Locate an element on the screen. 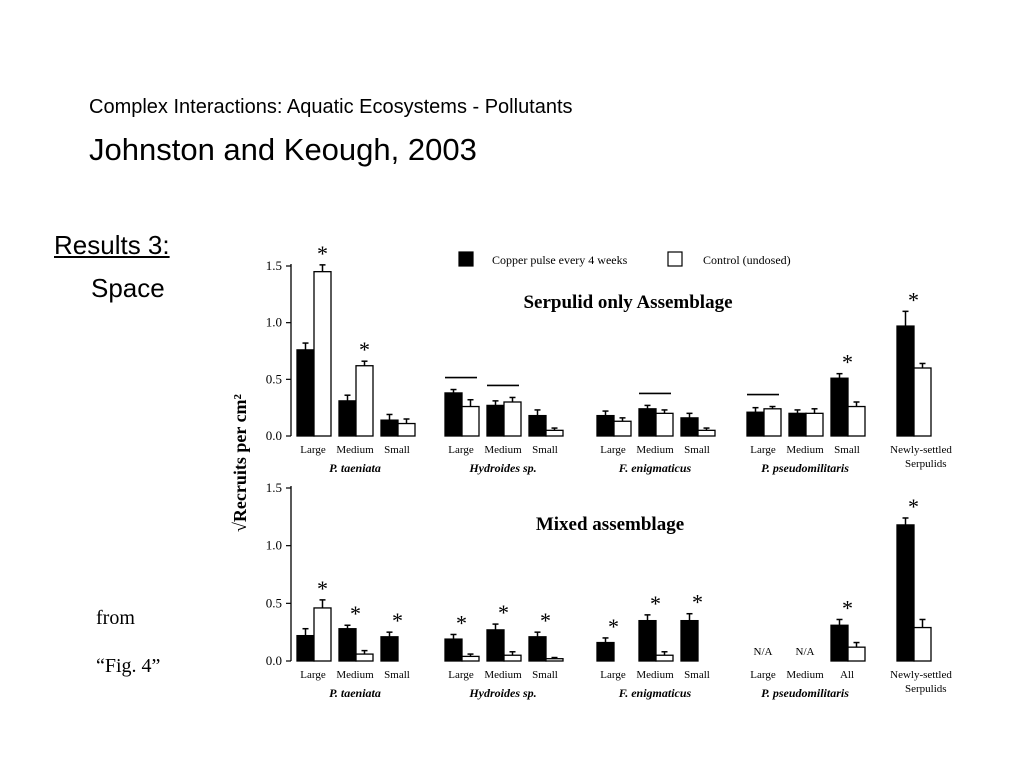  y-axis-label: √Recruits per cm² is located at coordinates (240, 463).